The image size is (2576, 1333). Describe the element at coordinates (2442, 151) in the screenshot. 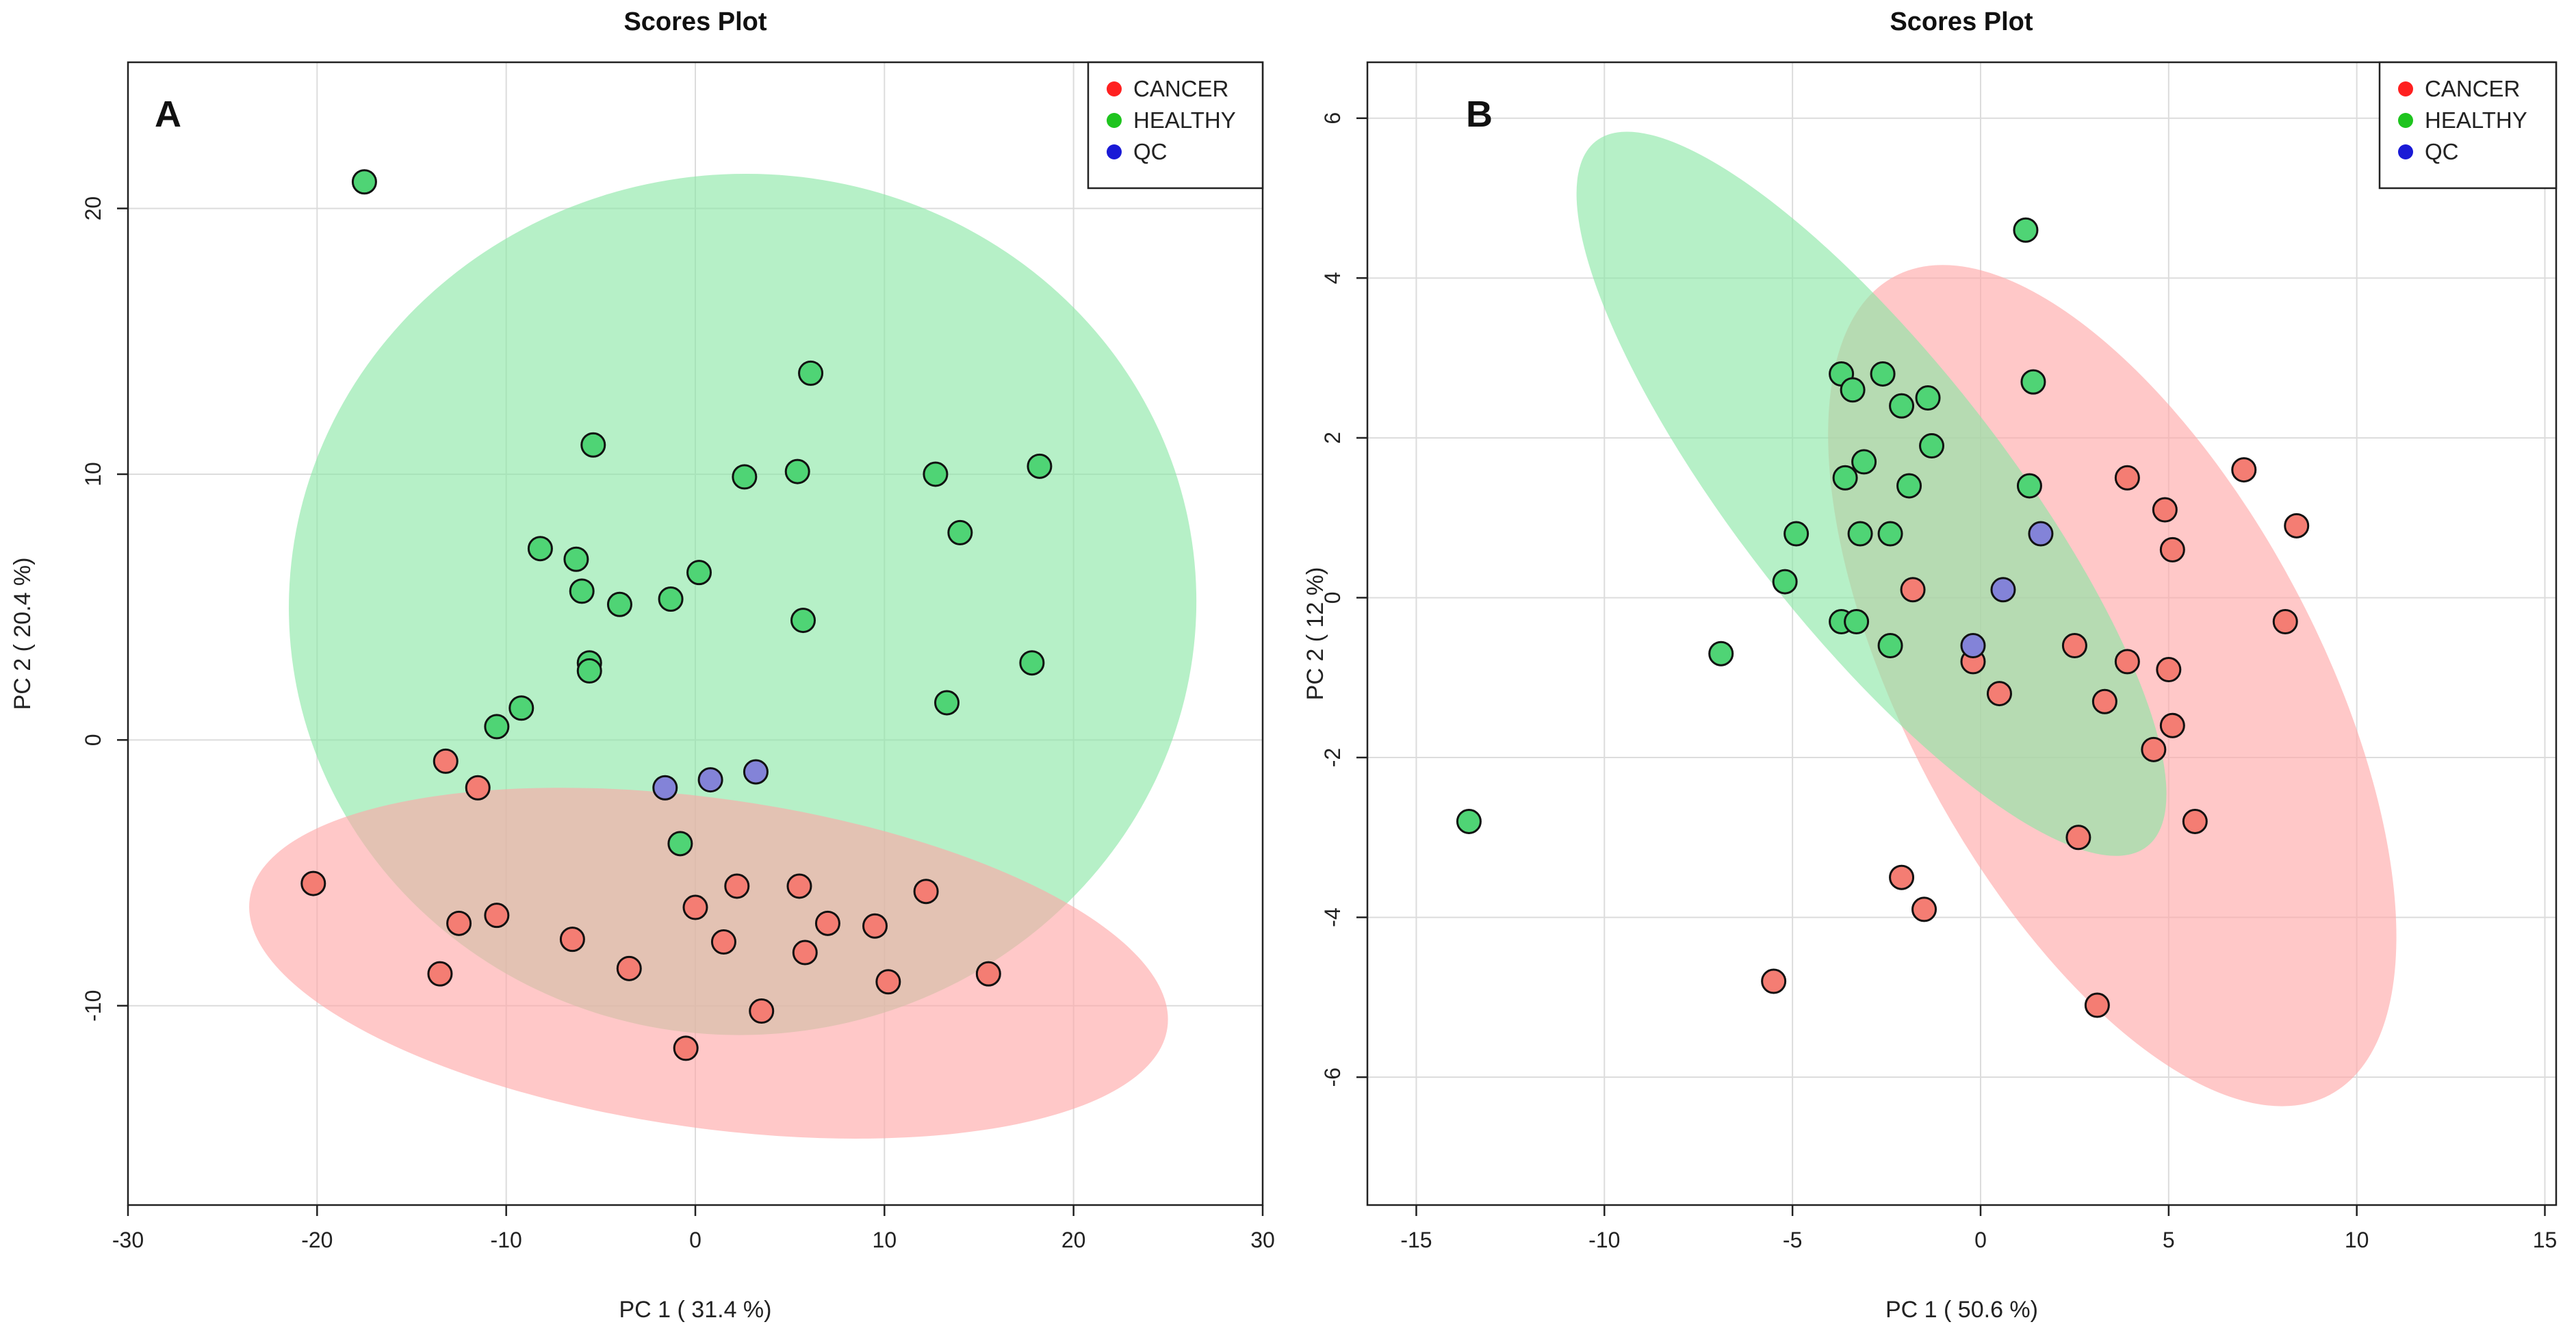

I see `legend-label-qc: QC` at that location.